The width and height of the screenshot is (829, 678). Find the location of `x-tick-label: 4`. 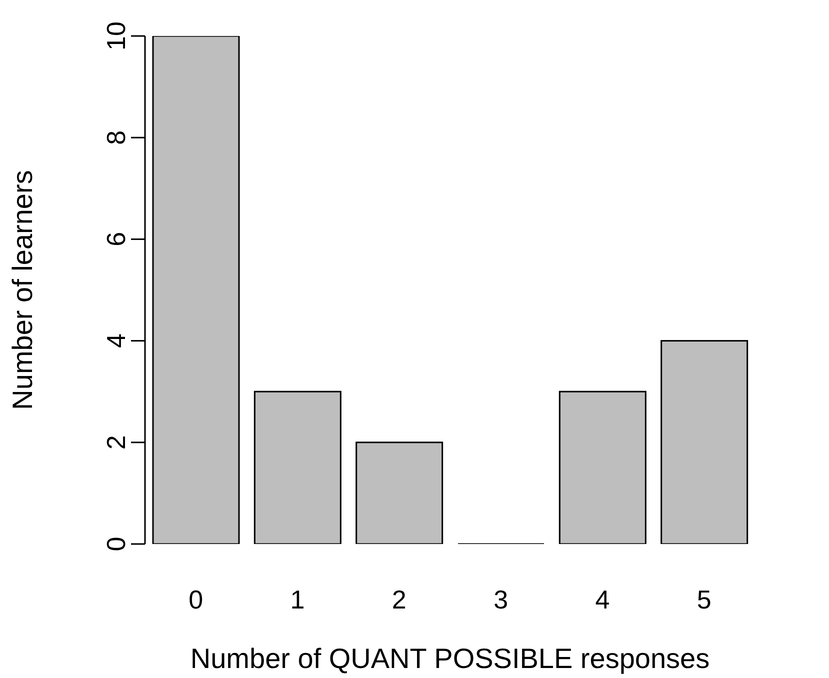

x-tick-label: 4 is located at coordinates (602, 599).